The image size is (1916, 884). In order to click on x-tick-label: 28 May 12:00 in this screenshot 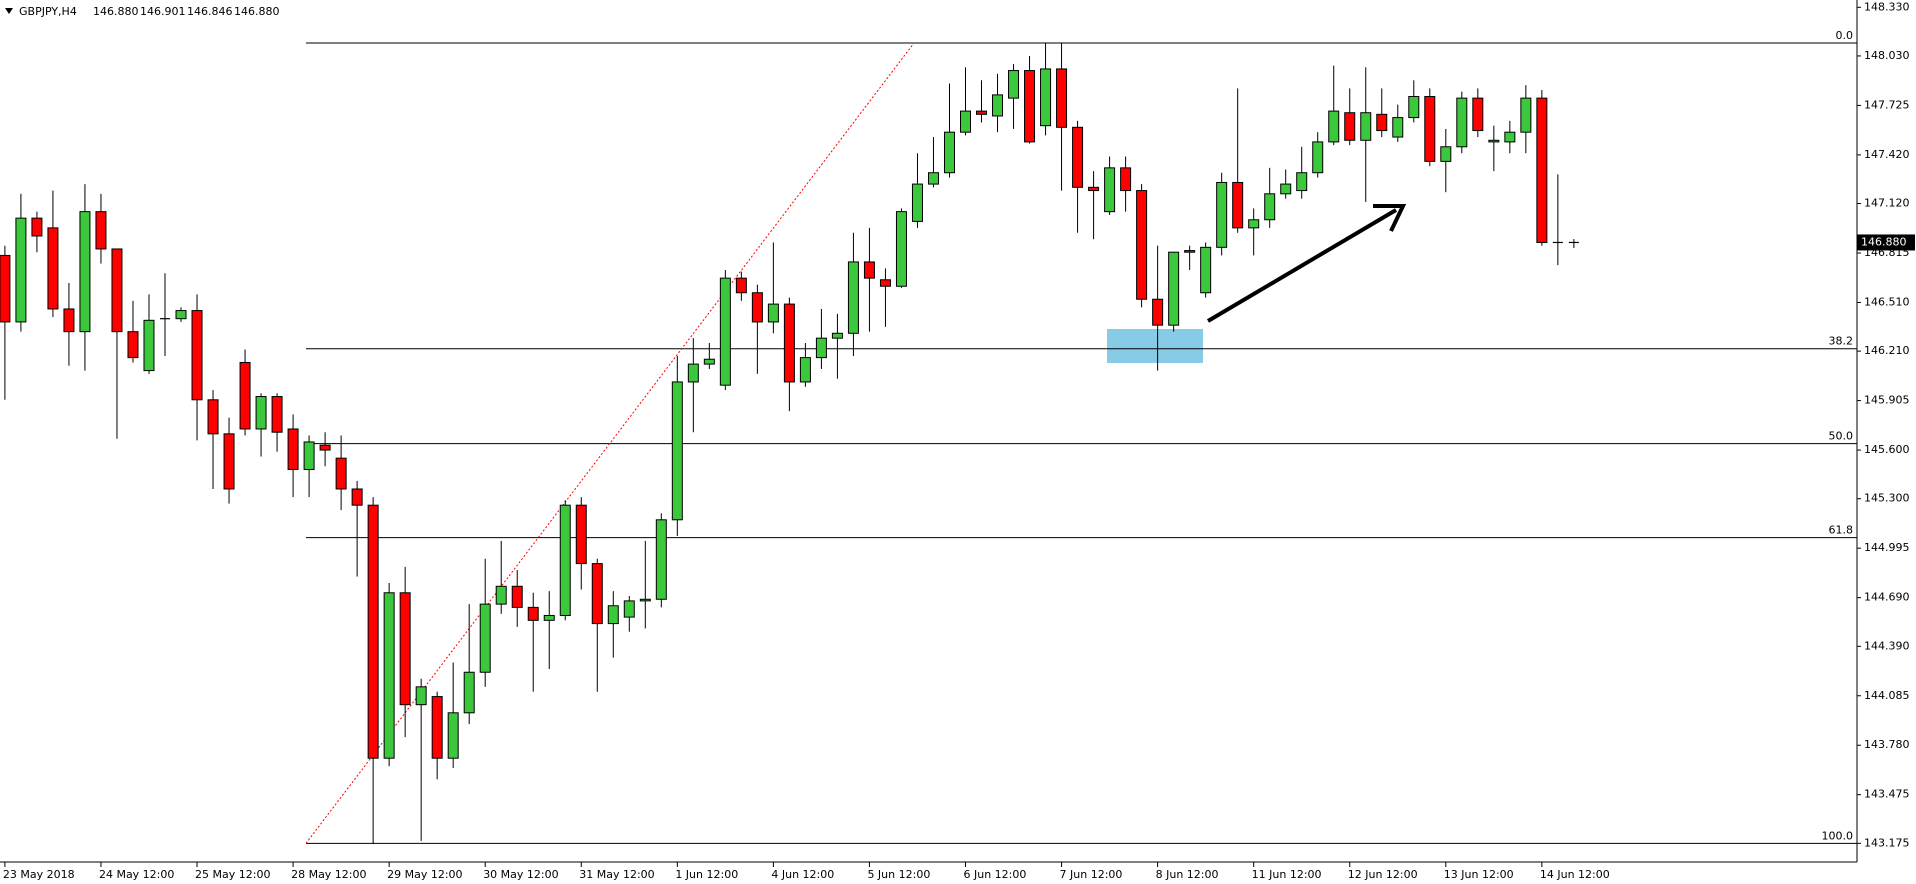, I will do `click(328, 874)`.